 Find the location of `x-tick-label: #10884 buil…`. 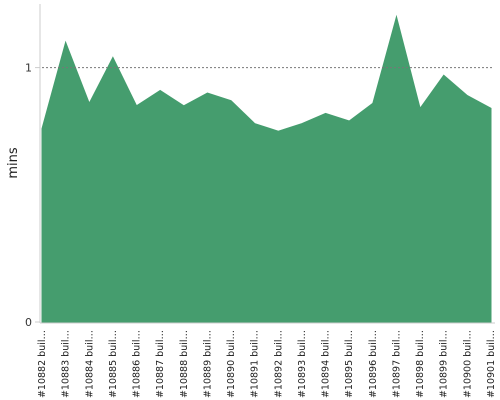

x-tick-label: #10884 buil… is located at coordinates (89, 364).